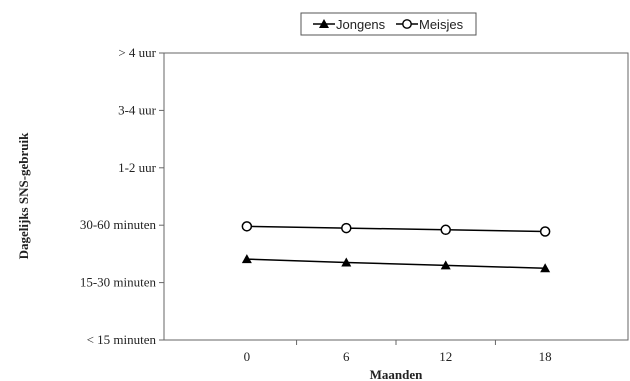 Image resolution: width=630 pixels, height=381 pixels. What do you see at coordinates (247, 356) in the screenshot?
I see `x-tick-label-0: 0` at bounding box center [247, 356].